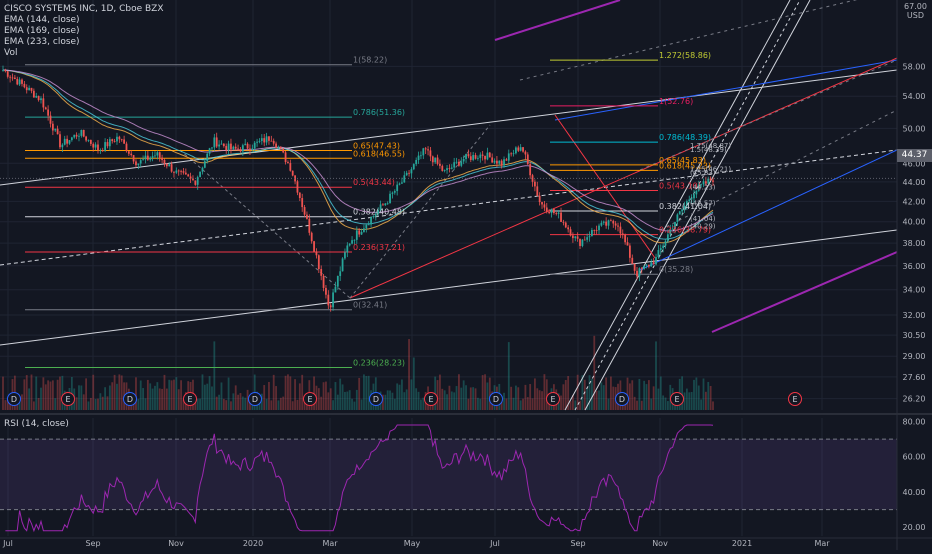 The width and height of the screenshot is (932, 554). Describe the element at coordinates (703, 173) in the screenshot. I see `fib-extension-label: (45.83)` at that location.